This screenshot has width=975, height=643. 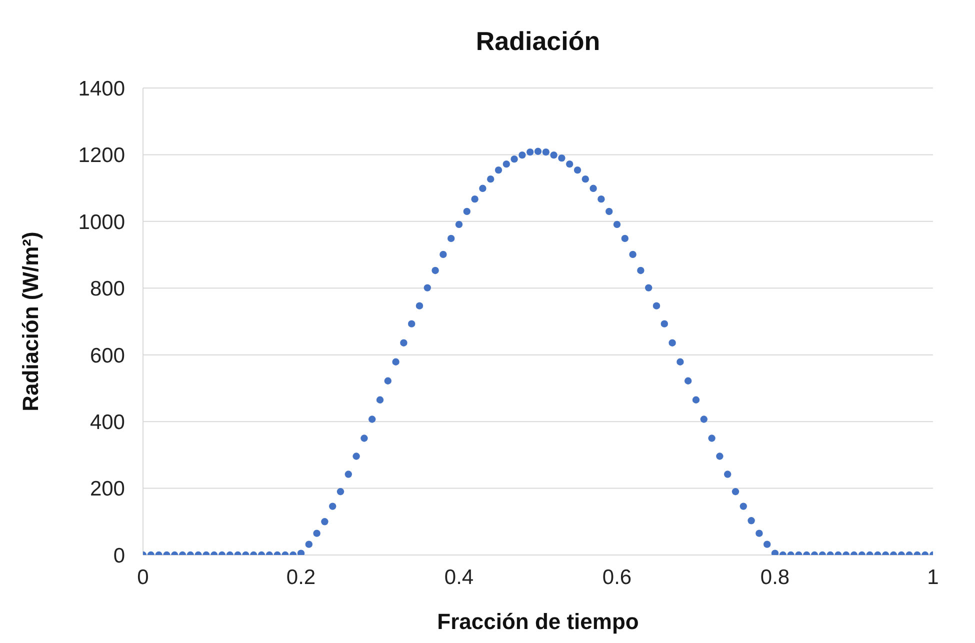 What do you see at coordinates (775, 577) in the screenshot?
I see `x-tick-label: 0.8` at bounding box center [775, 577].